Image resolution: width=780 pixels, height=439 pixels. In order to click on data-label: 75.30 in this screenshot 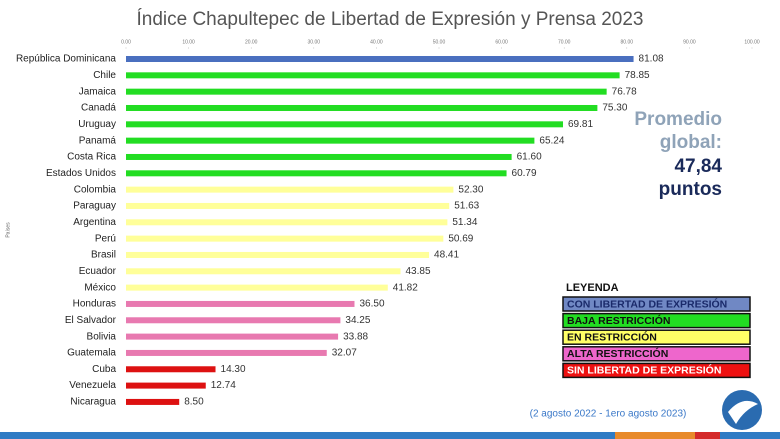, I will do `click(614, 108)`.